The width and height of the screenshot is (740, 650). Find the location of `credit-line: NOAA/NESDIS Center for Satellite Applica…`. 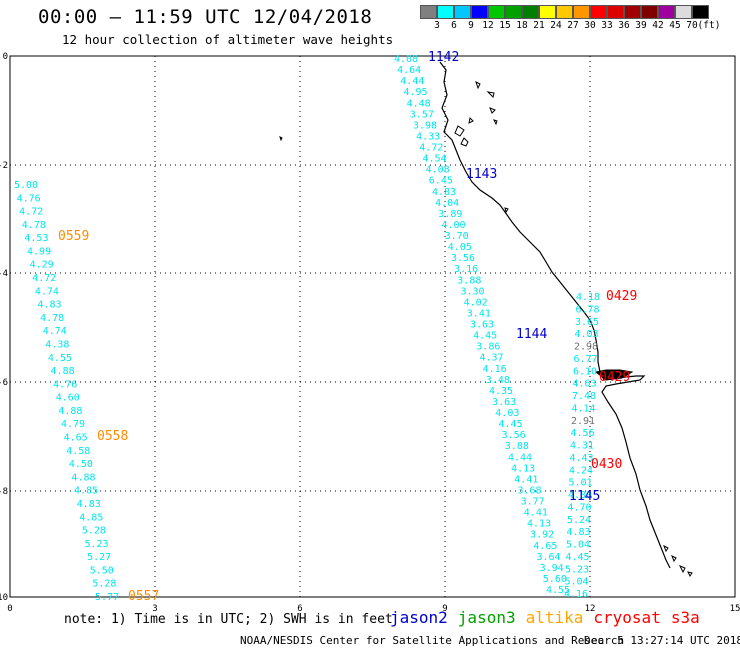

credit-line: NOAA/NESDIS Center for Satellite Applica… is located at coordinates (432, 640).